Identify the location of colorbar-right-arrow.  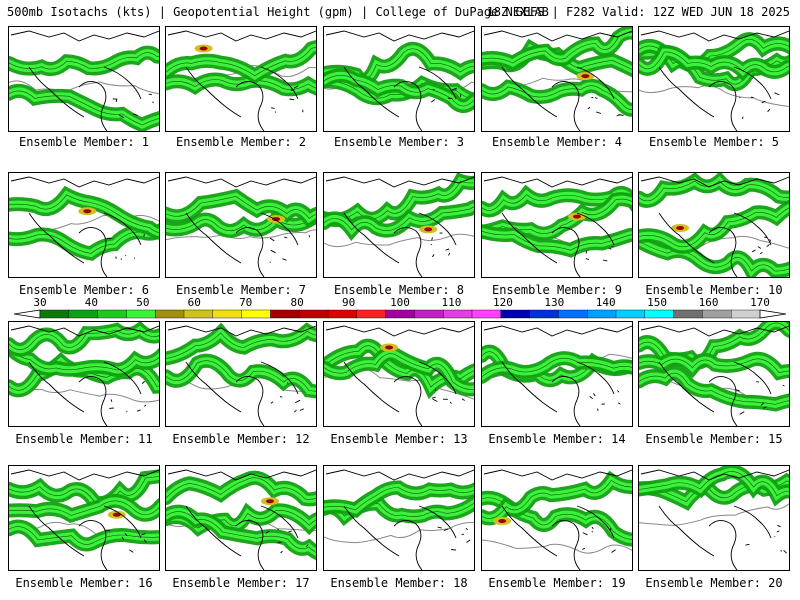
(773, 314).